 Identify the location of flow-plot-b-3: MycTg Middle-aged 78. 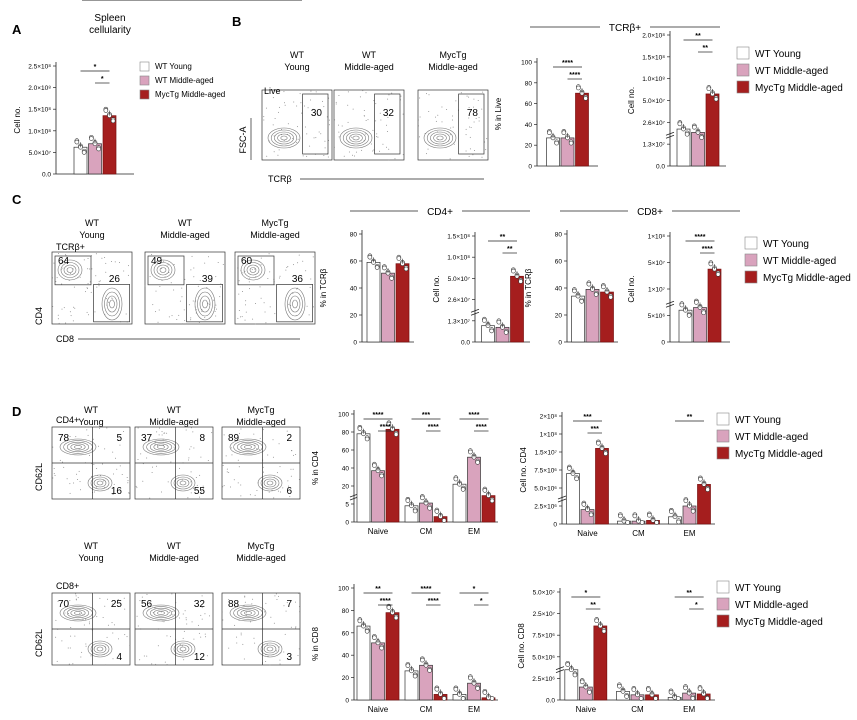
(453, 105).